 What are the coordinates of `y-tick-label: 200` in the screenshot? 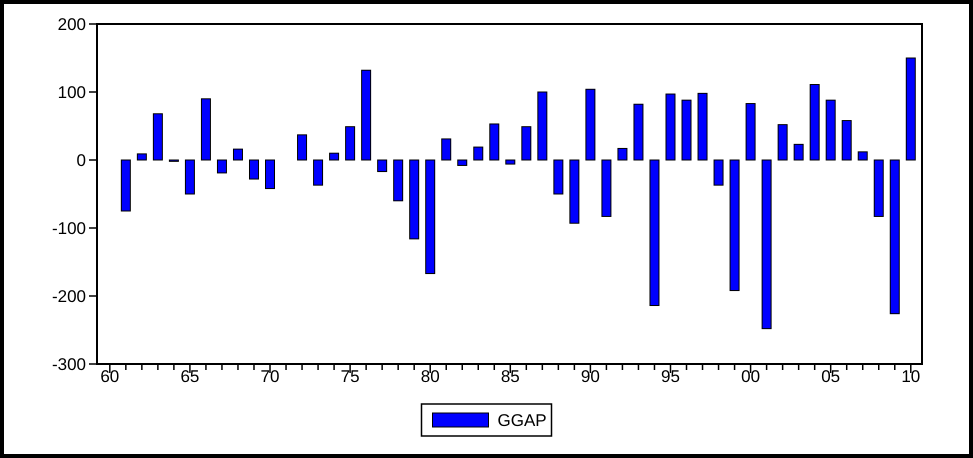 It's located at (72, 24).